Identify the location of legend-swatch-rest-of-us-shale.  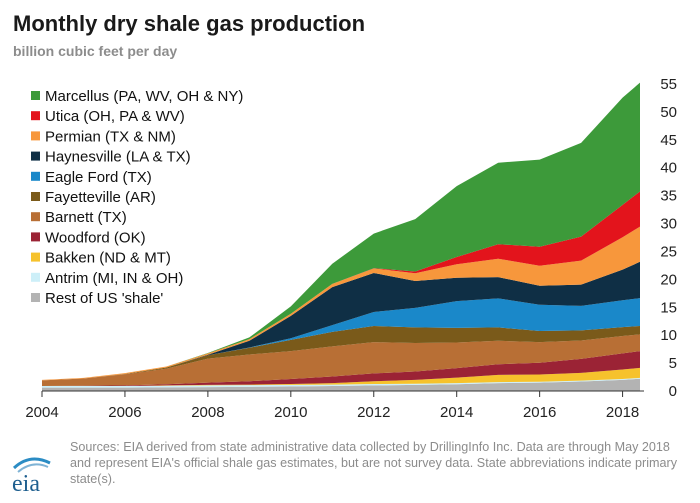
(35, 297).